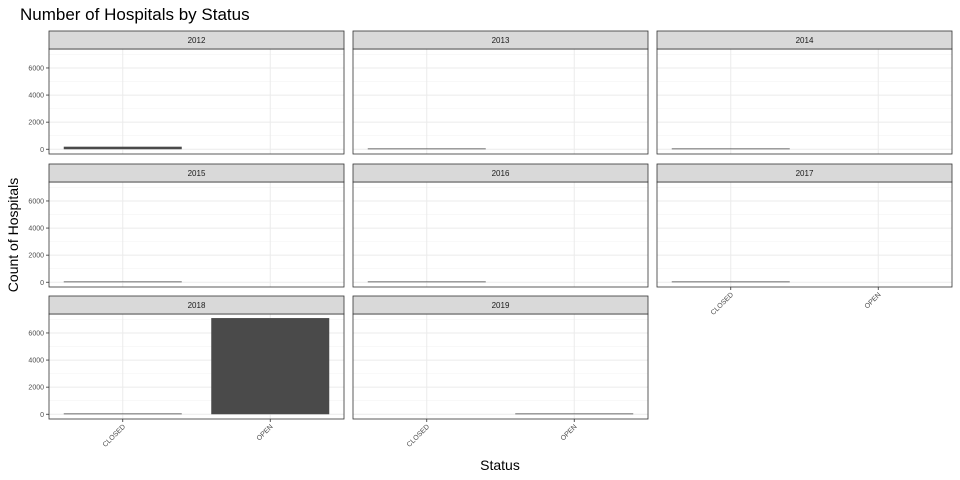  I want to click on bar-2012-closed, so click(122, 148).